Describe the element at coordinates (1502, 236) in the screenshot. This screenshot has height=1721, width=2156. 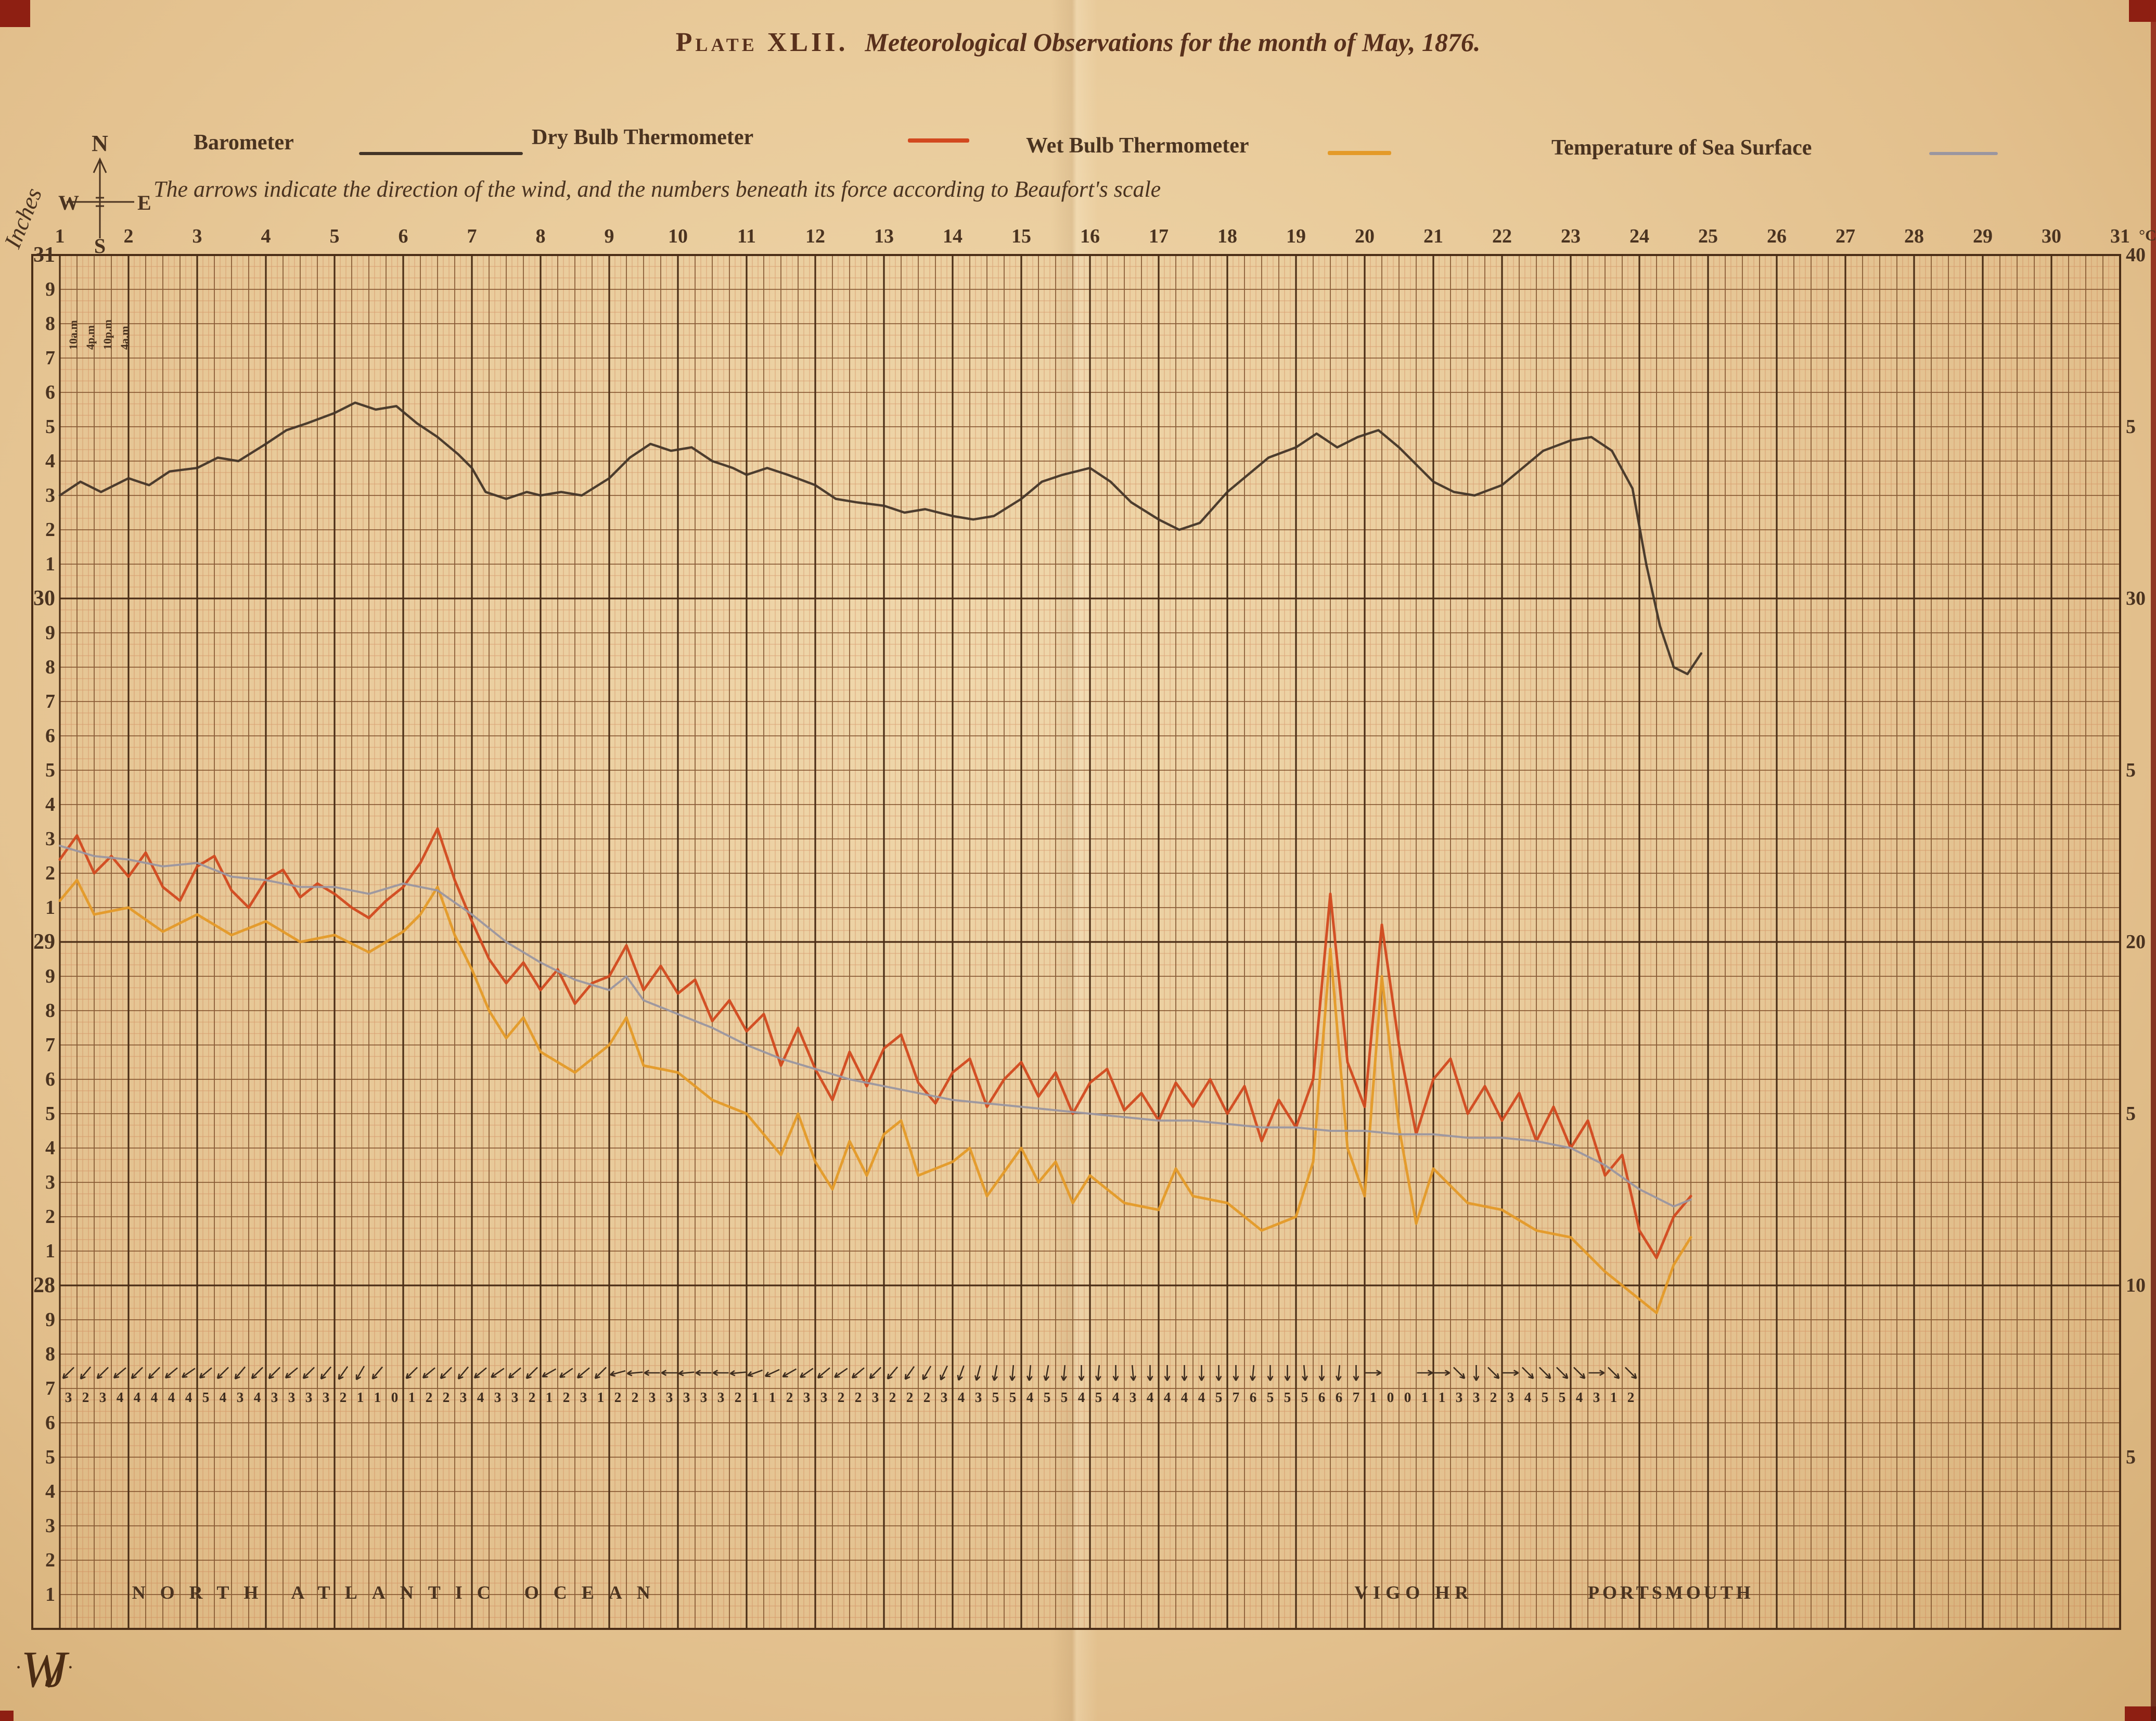
I see `day-number: 22` at that location.